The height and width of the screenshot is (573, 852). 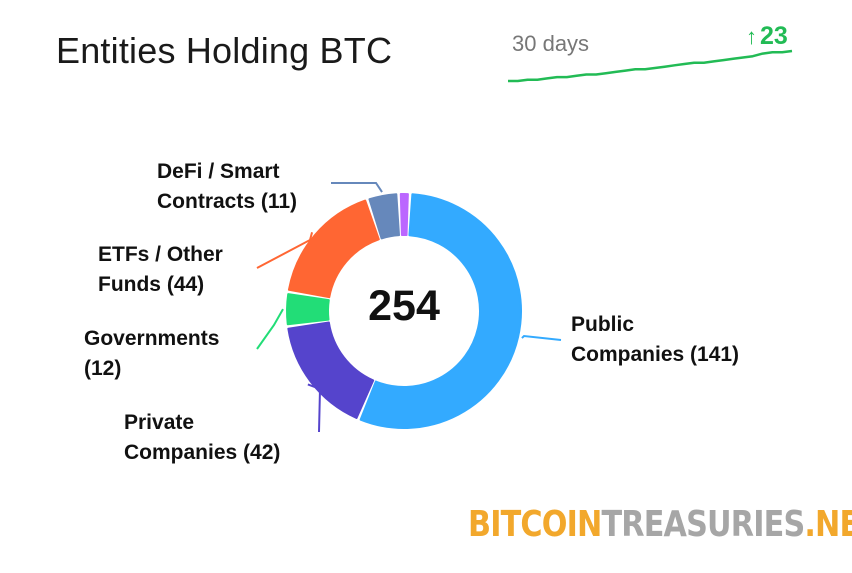 What do you see at coordinates (202, 438) in the screenshot?
I see `label-private-companies: Private Companies (42)` at bounding box center [202, 438].